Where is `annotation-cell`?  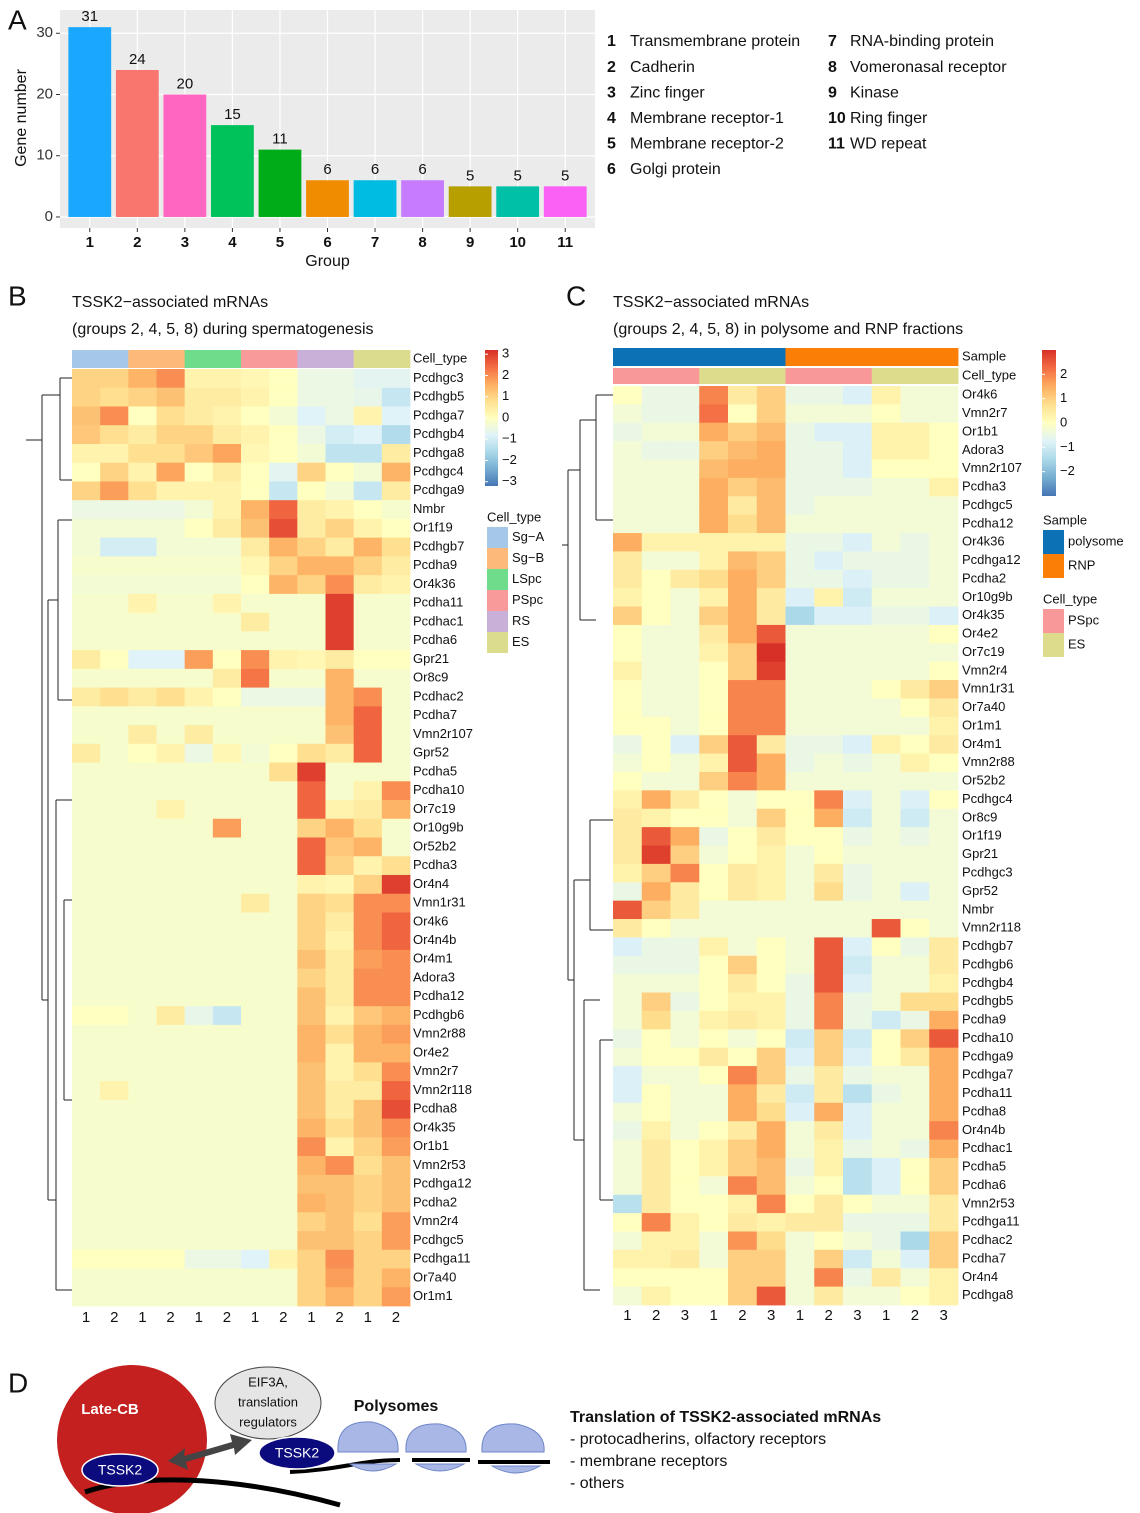
annotation-cell is located at coordinates (800, 357).